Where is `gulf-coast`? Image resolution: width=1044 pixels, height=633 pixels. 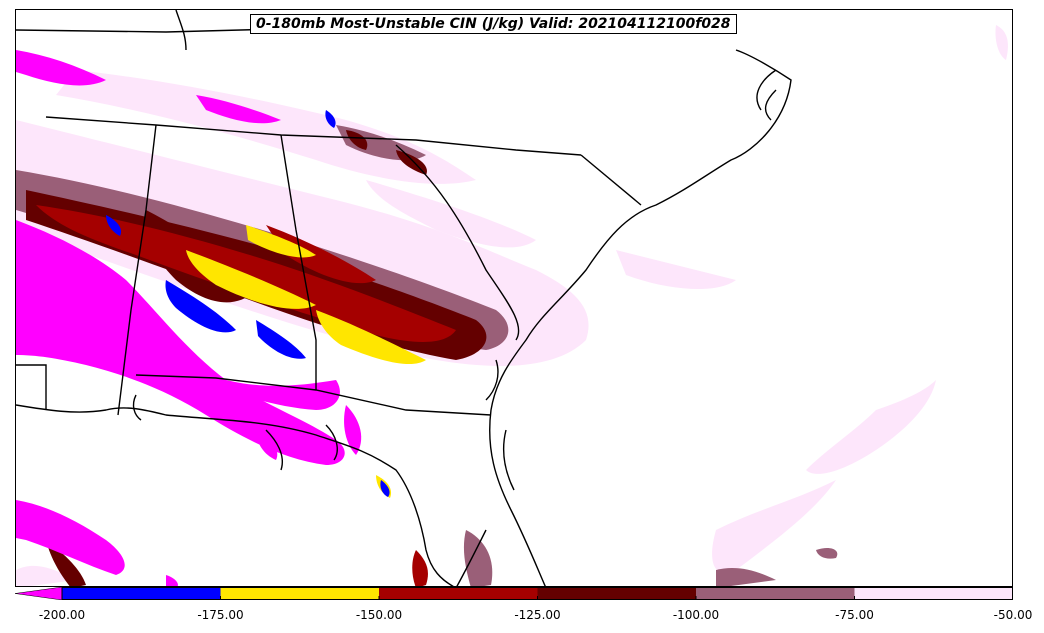
gulf-coast is located at coordinates (235, 495).